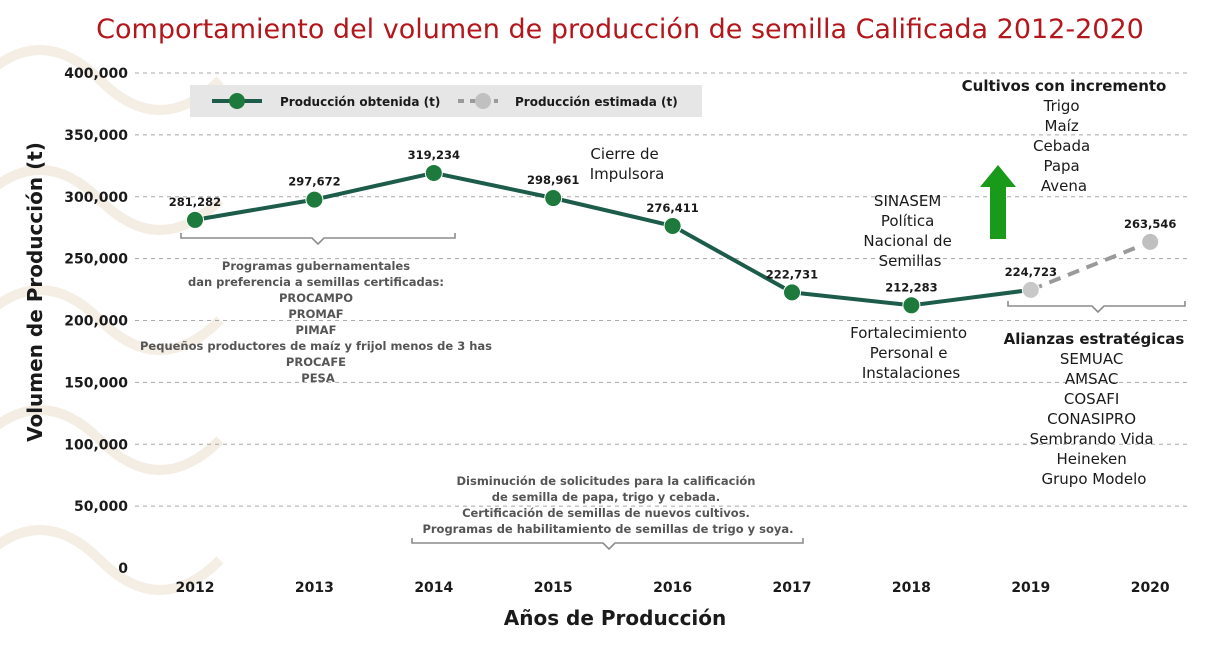 The image size is (1210, 648). Describe the element at coordinates (613, 239) in the screenshot. I see `series-line-obtenida` at that location.